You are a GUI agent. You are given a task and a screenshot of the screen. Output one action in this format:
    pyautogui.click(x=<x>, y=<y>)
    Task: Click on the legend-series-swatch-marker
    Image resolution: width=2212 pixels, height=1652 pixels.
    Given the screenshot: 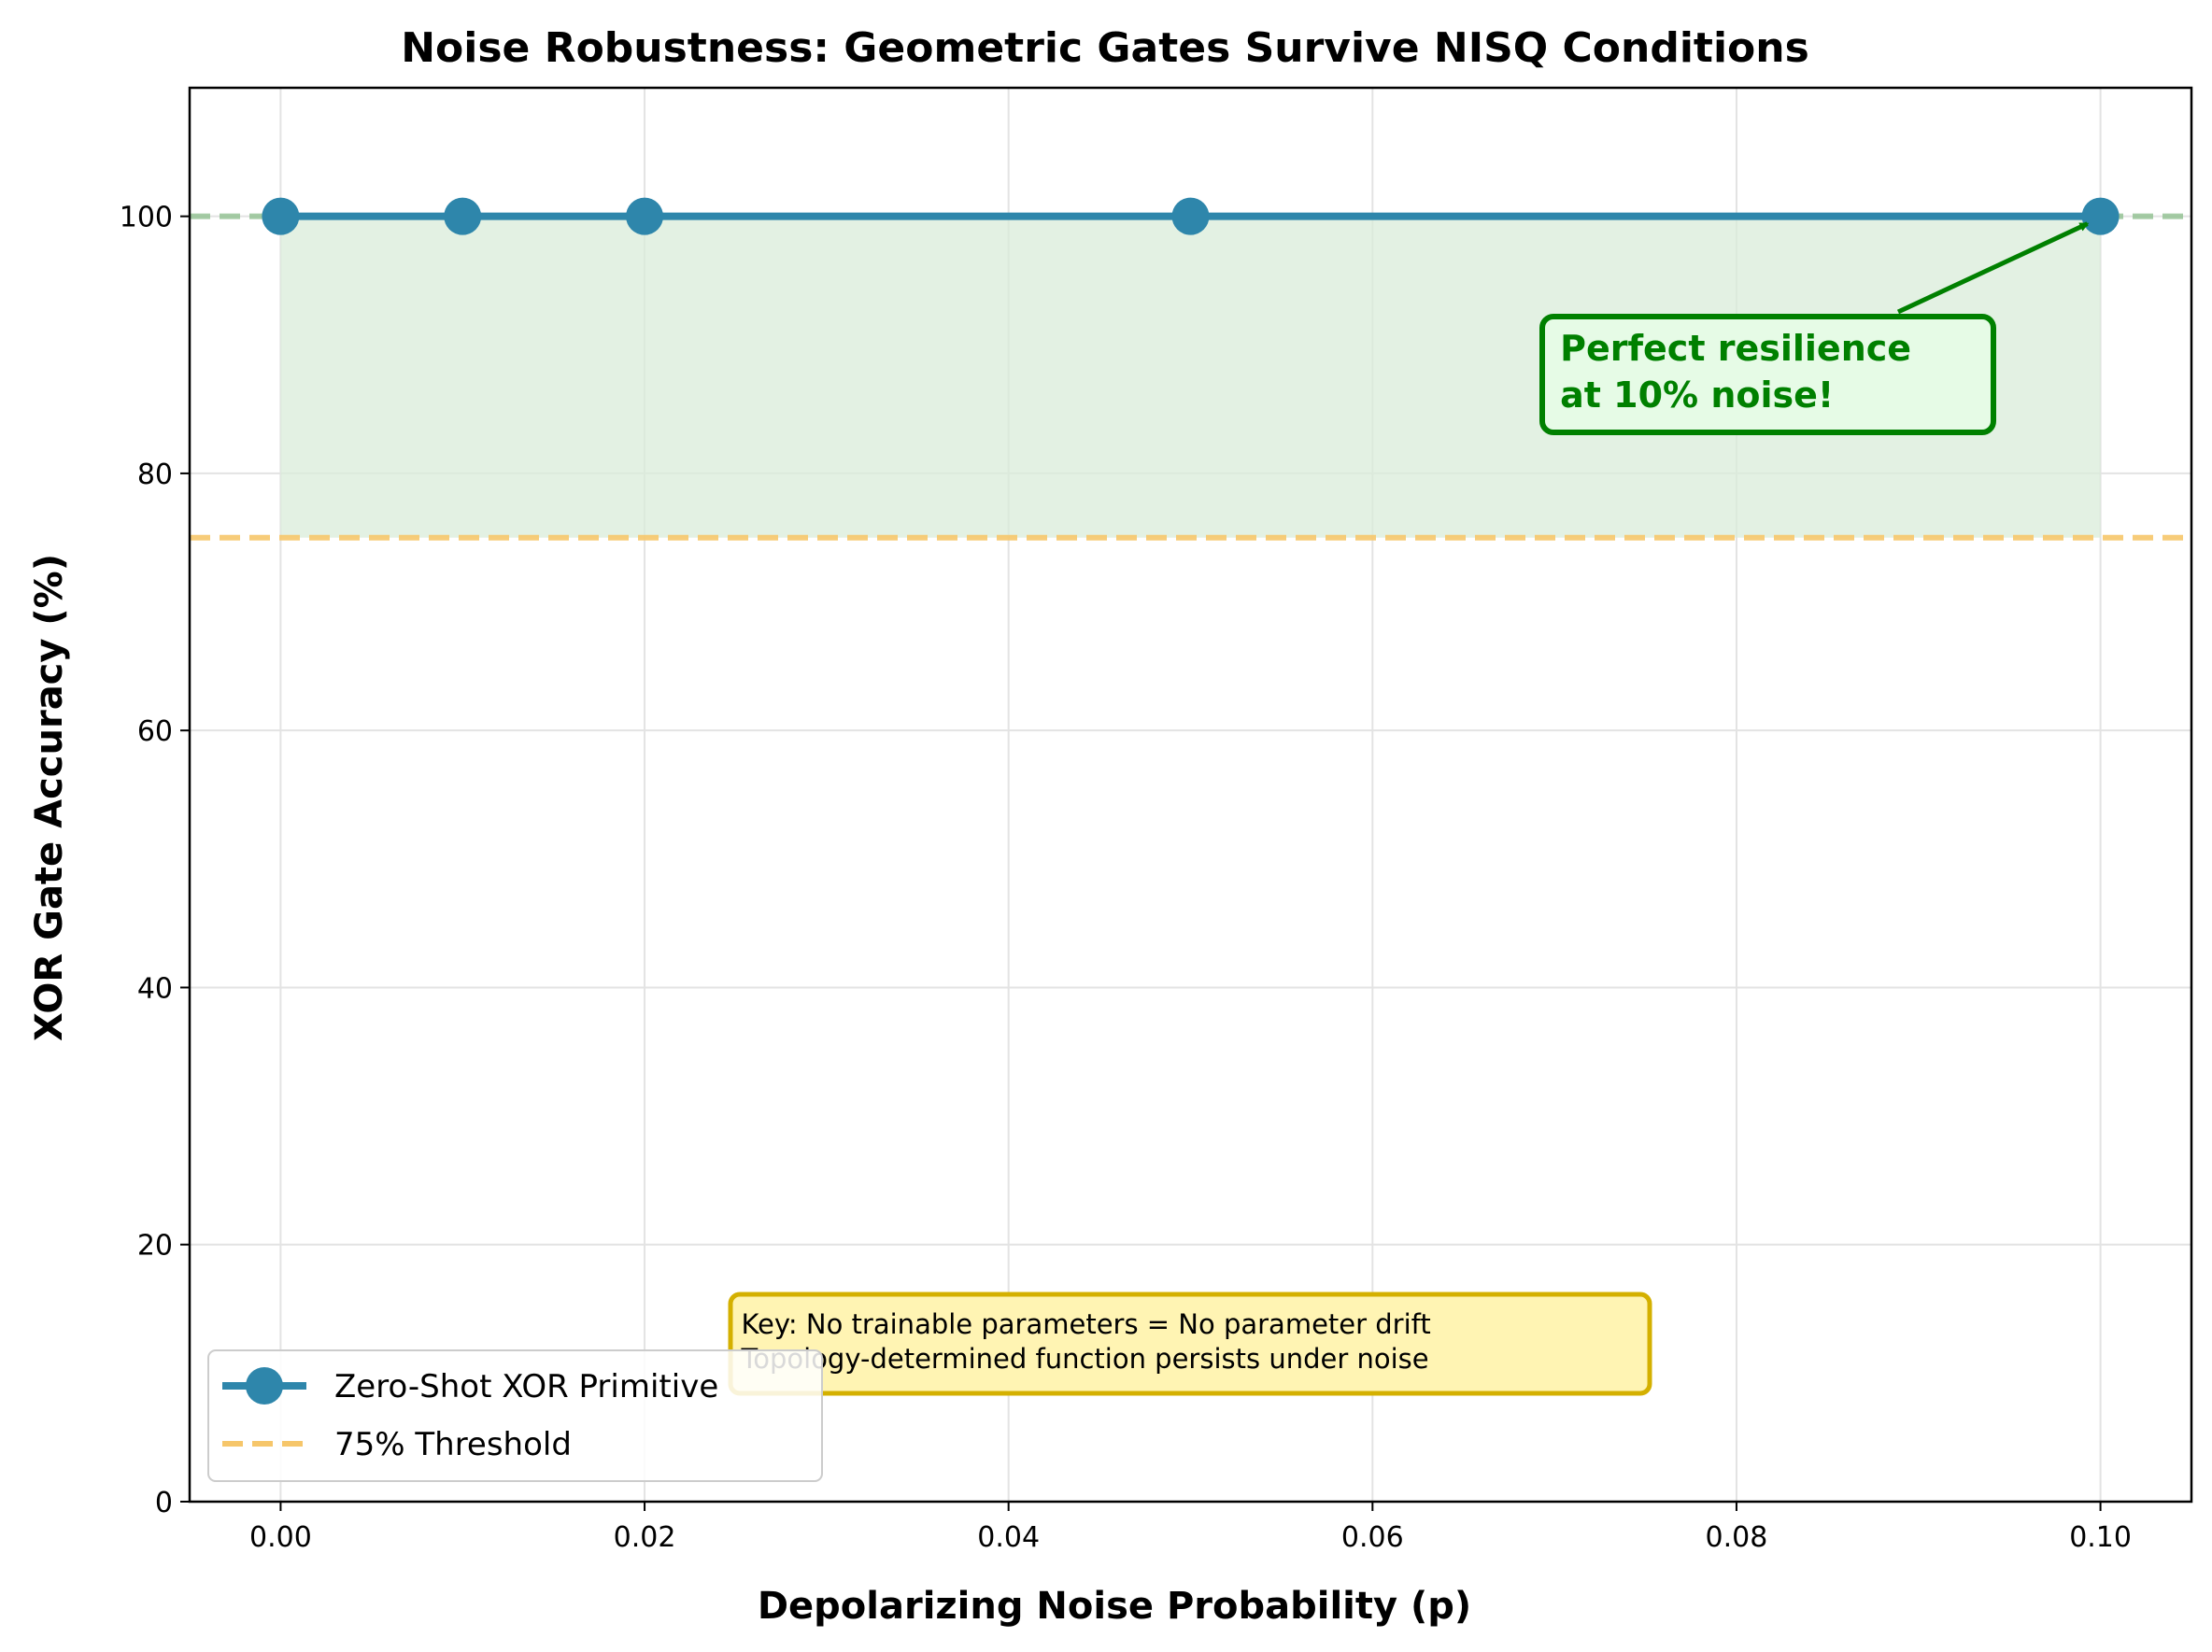 What is the action you would take?
    pyautogui.click(x=264, y=1386)
    